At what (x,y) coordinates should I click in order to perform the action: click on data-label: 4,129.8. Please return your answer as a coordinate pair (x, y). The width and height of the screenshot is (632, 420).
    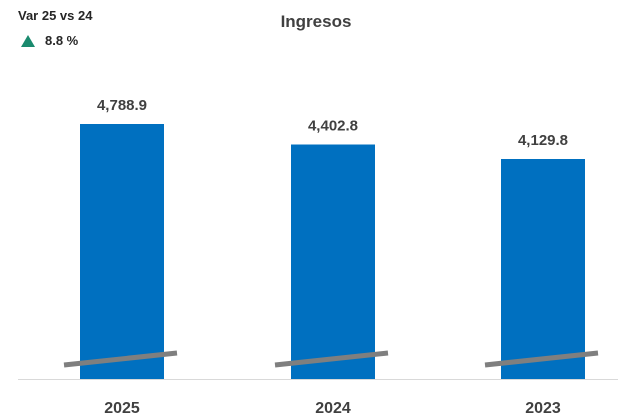
    Looking at the image, I should click on (543, 140).